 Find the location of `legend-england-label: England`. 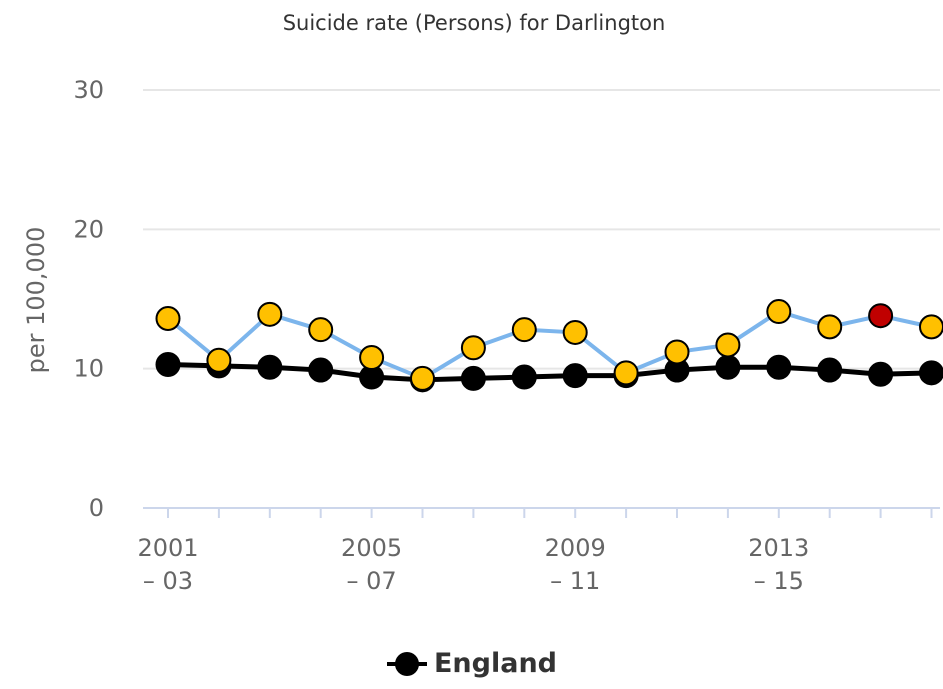

legend-england-label: England is located at coordinates (495, 663).